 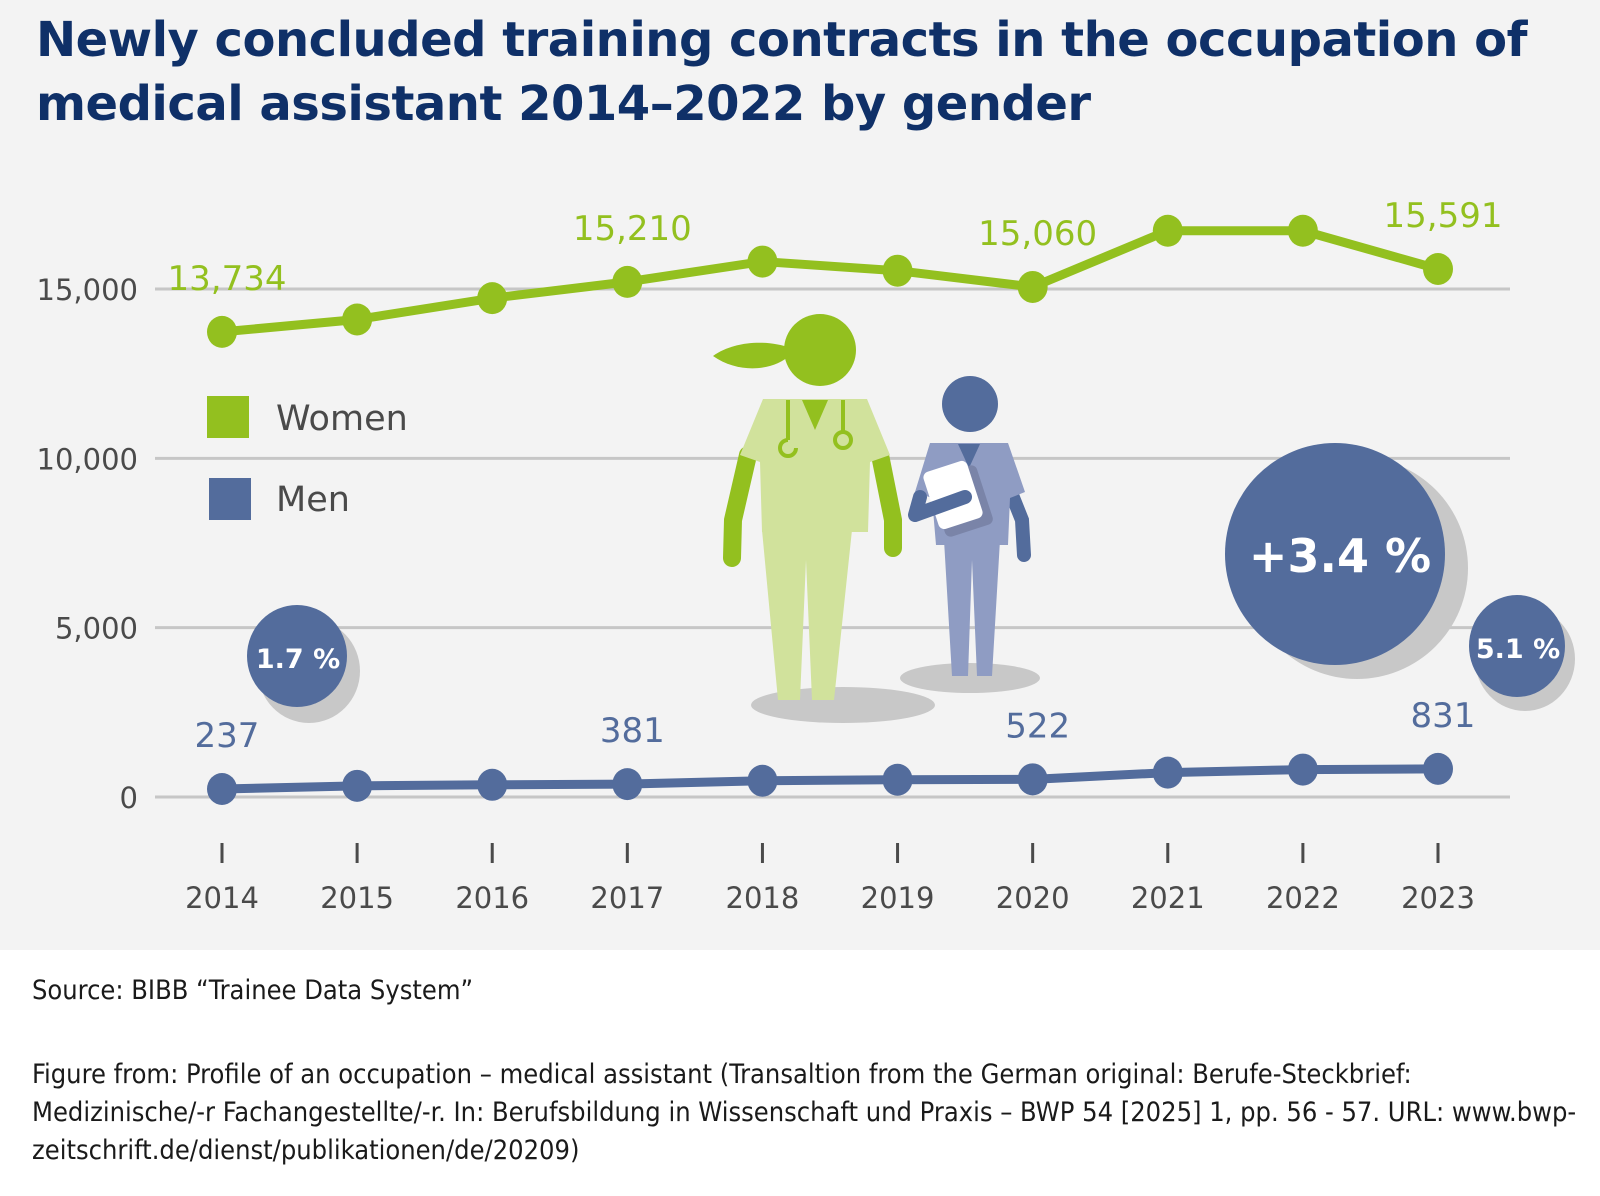 I want to click on series-line-women, so click(x=830, y=281).